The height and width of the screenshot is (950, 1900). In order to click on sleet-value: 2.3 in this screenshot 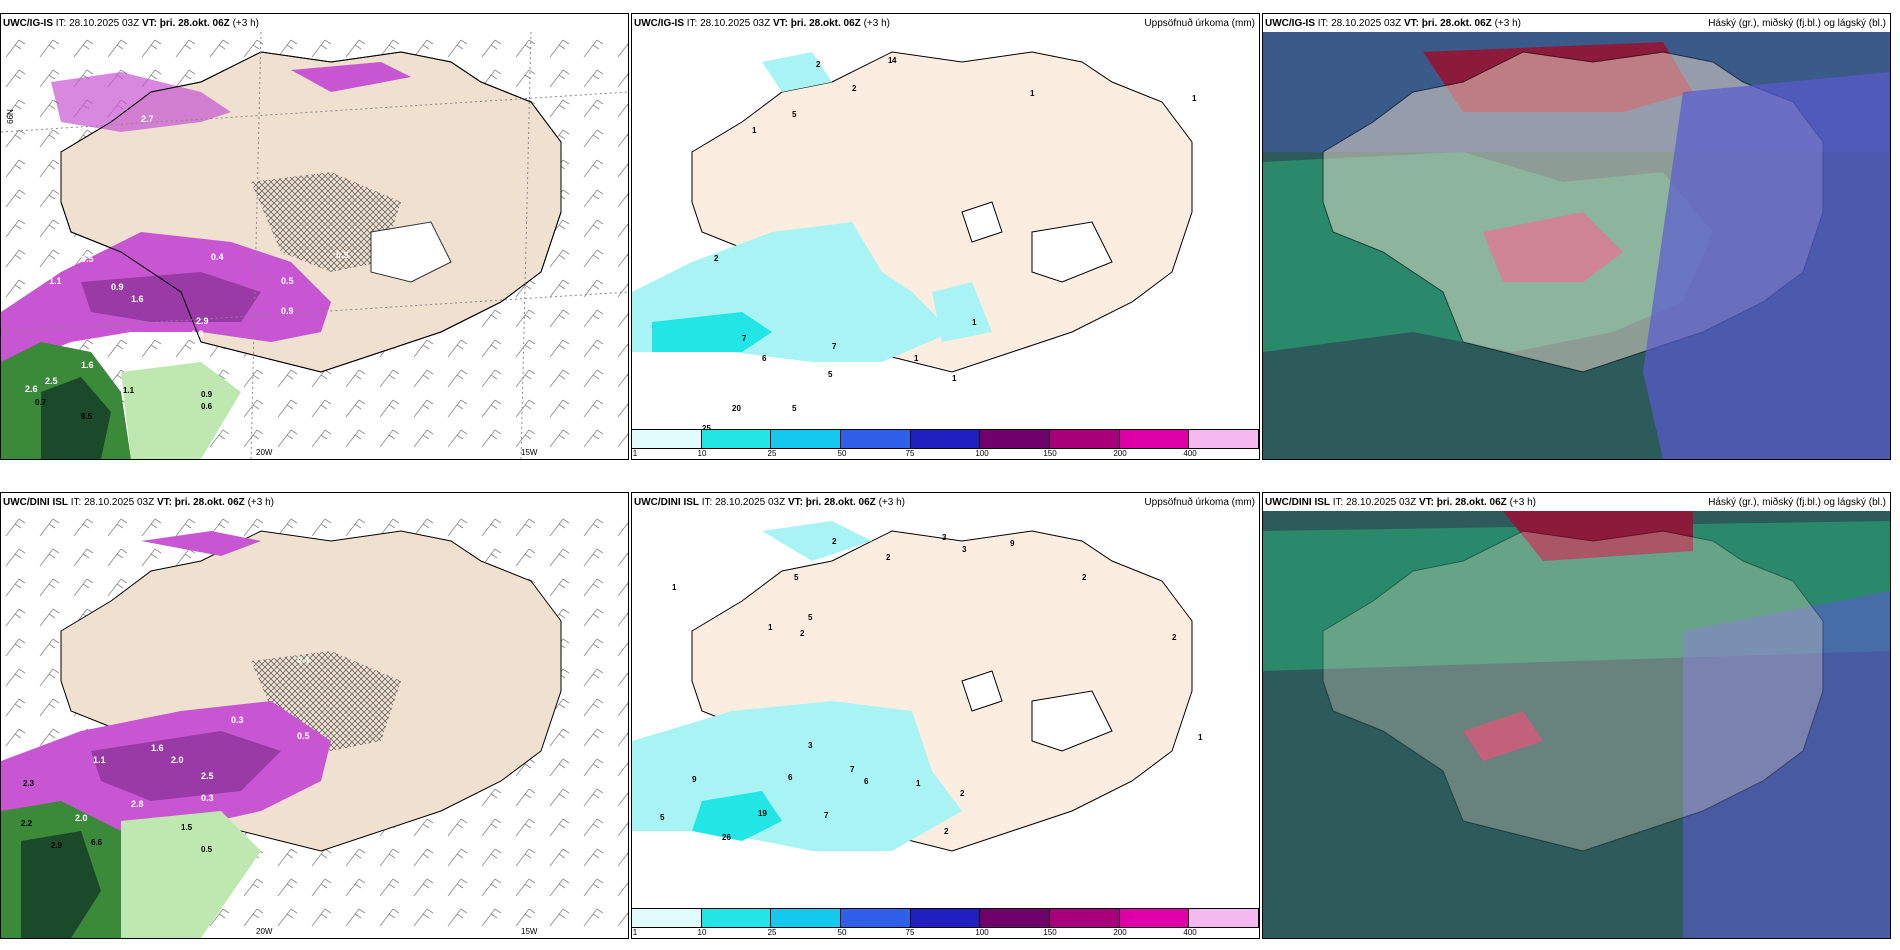, I will do `click(29, 783)`.